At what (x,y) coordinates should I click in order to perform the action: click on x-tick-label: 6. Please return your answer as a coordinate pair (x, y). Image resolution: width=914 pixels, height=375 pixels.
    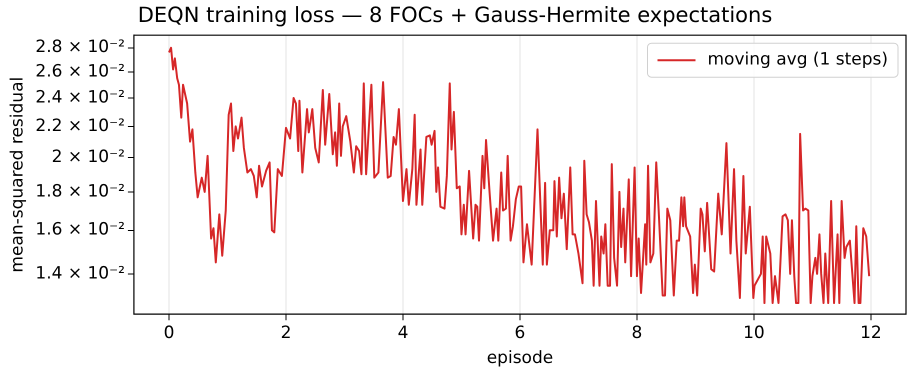
    Looking at the image, I should click on (520, 332).